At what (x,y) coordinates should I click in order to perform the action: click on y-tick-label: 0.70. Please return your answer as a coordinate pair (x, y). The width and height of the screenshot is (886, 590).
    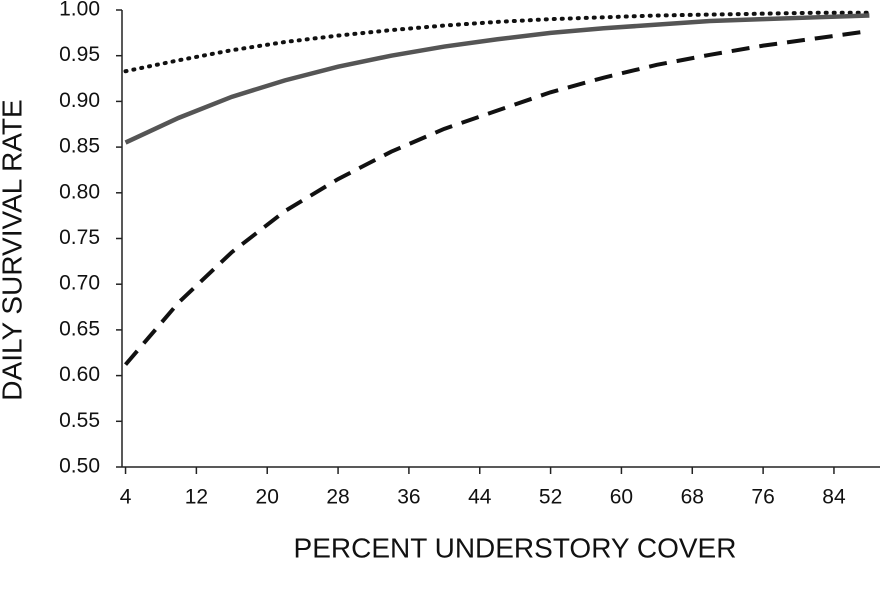
    Looking at the image, I should click on (79, 283).